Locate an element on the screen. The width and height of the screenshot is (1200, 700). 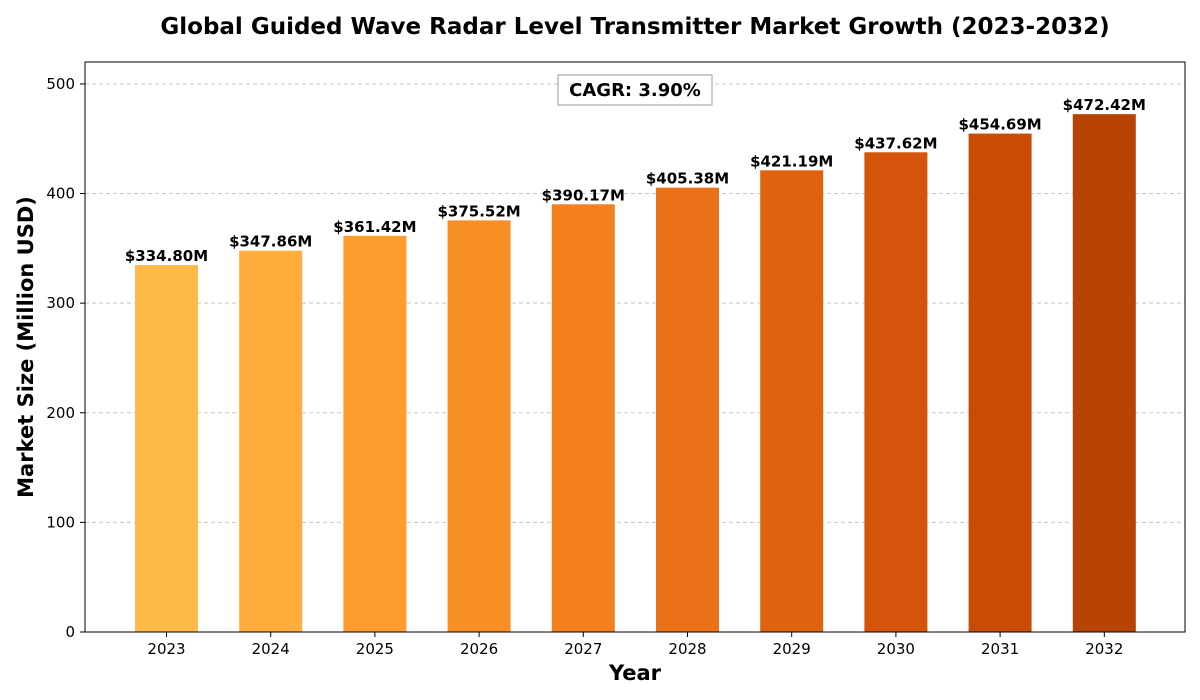
bar-2027 is located at coordinates (583, 418).